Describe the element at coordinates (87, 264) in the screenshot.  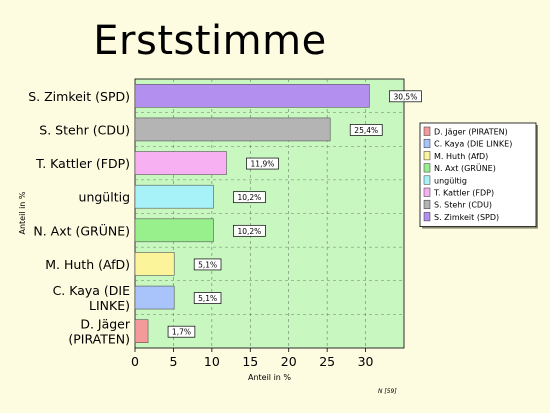
I see `category-label: M. Huth (AfD)` at that location.